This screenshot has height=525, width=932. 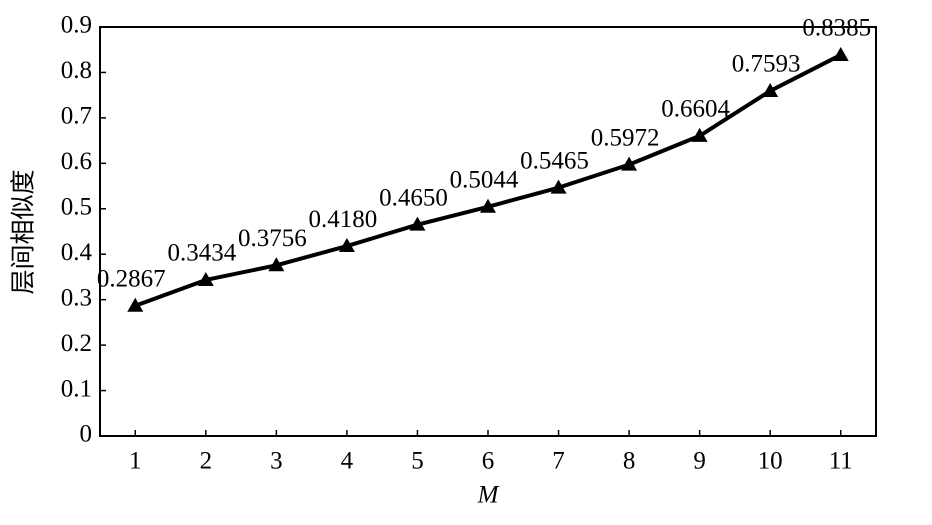 What do you see at coordinates (836, 28) in the screenshot?
I see `data-label: 0.8385` at bounding box center [836, 28].